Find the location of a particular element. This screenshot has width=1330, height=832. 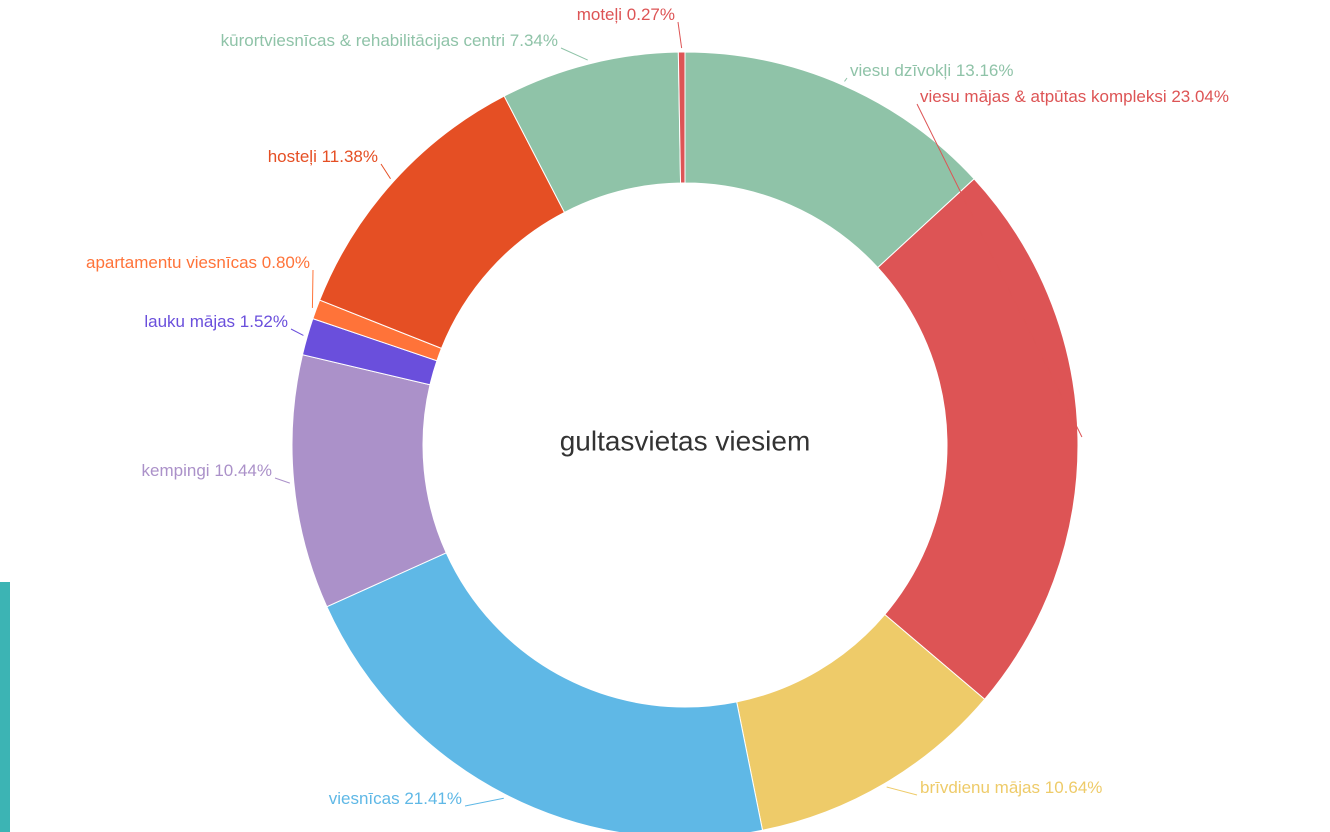

segment-name: brīvdienu mājas is located at coordinates (980, 787).